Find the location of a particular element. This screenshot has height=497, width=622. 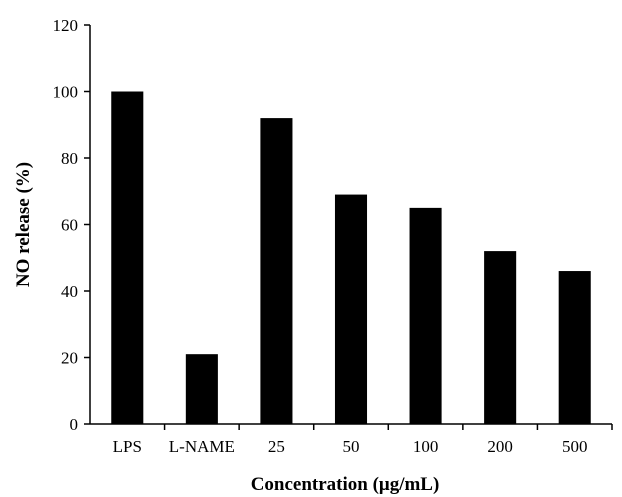

x-tick-label: 500 is located at coordinates (575, 446).